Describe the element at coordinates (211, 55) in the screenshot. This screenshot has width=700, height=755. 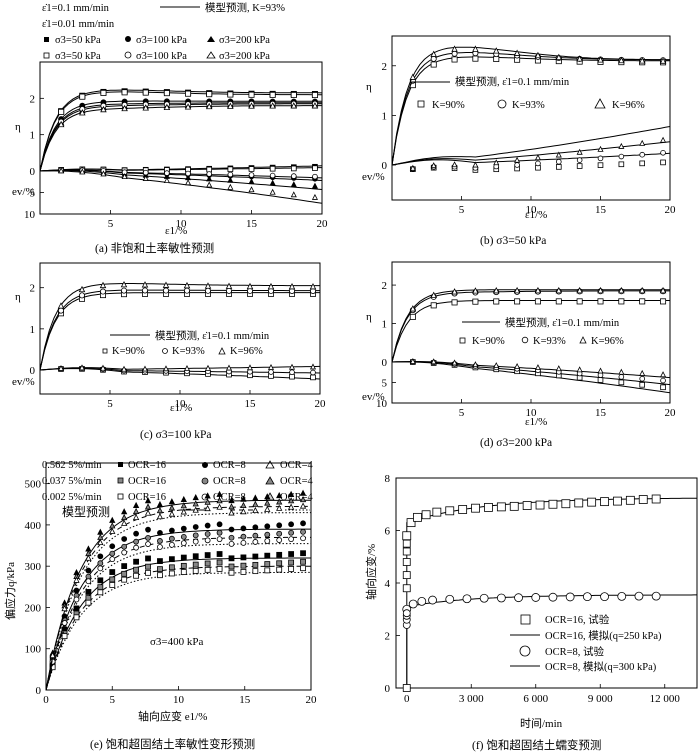
I see `legend-marker-open-triangle` at that location.